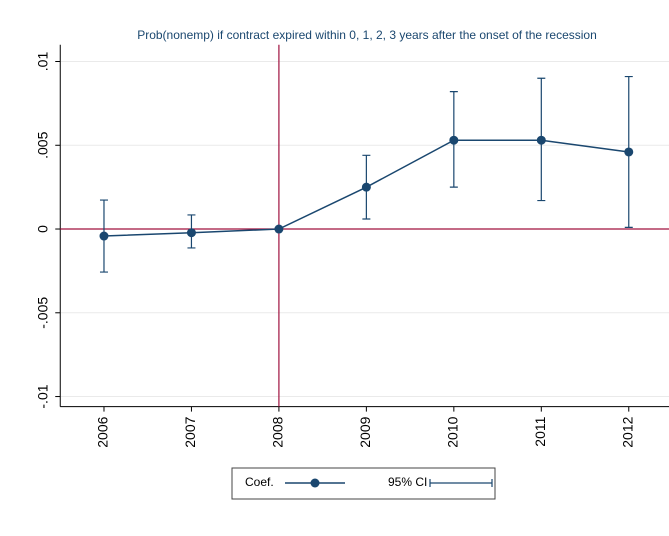 The width and height of the screenshot is (669, 536). What do you see at coordinates (190, 431) in the screenshot?
I see `x-tick-label: 2007` at bounding box center [190, 431].